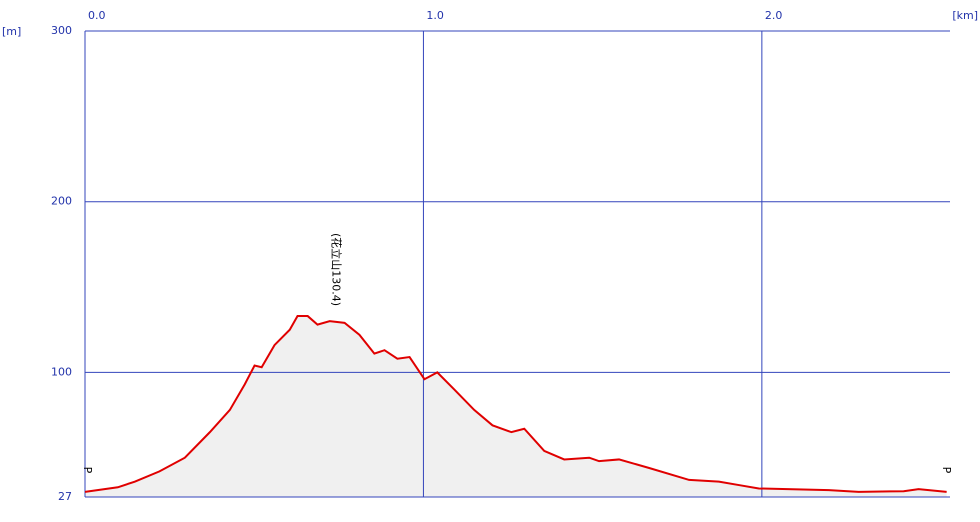  I want to click on y-tick-label: 27, so click(65, 496).